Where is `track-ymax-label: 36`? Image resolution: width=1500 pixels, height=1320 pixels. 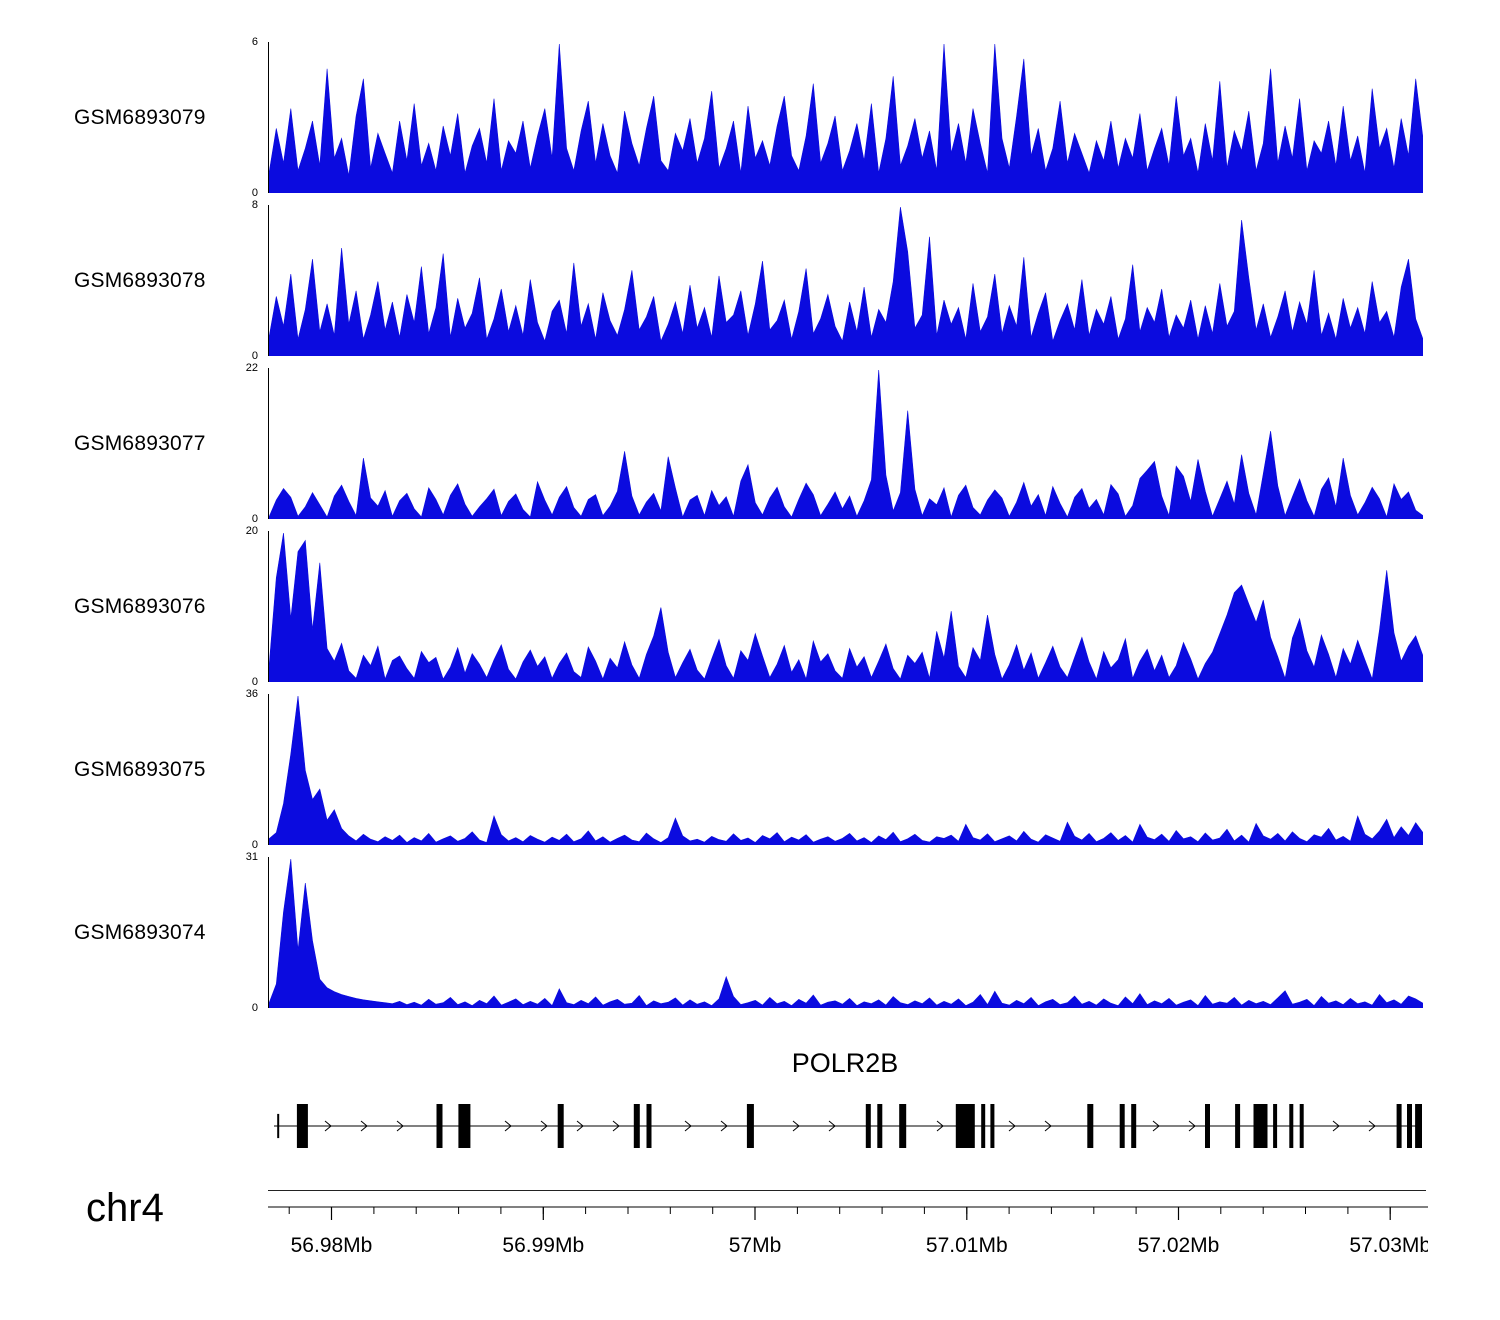
track-ymax-label: 36 is located at coordinates (251, 694).